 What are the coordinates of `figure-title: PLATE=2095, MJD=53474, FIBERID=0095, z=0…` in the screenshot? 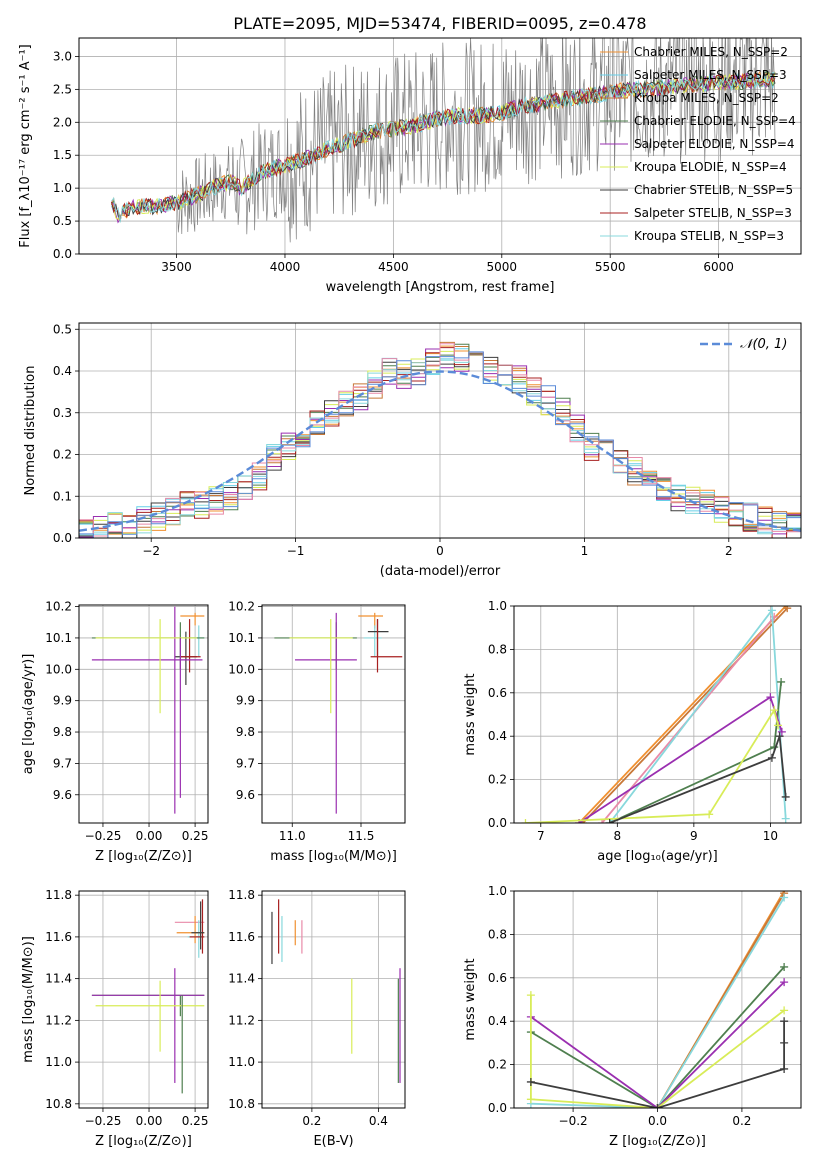 It's located at (439, 23).